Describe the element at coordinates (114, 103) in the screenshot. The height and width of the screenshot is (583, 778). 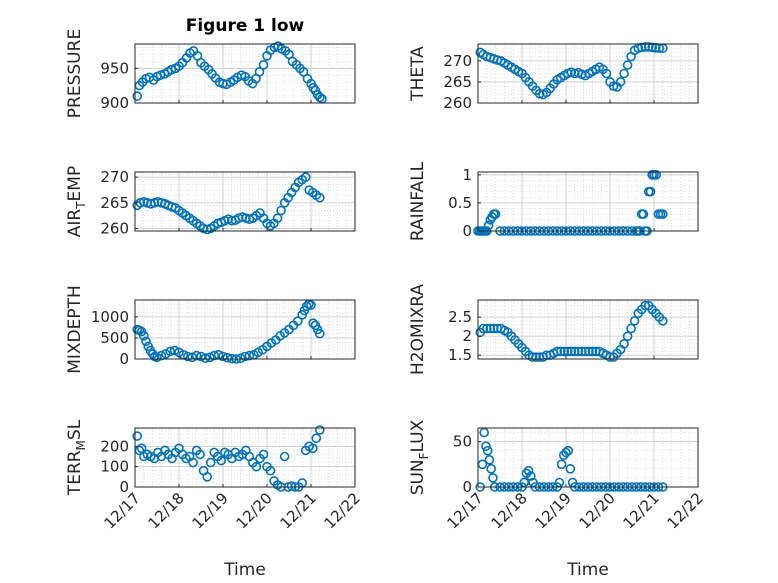
I see `pressure-ytick-label: 900` at that location.